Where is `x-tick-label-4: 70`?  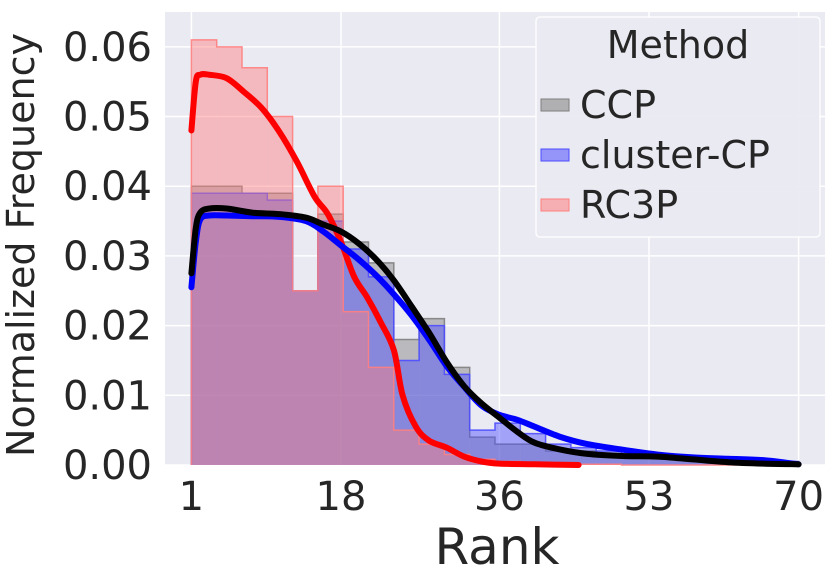 x-tick-label-4: 70 is located at coordinates (798, 497).